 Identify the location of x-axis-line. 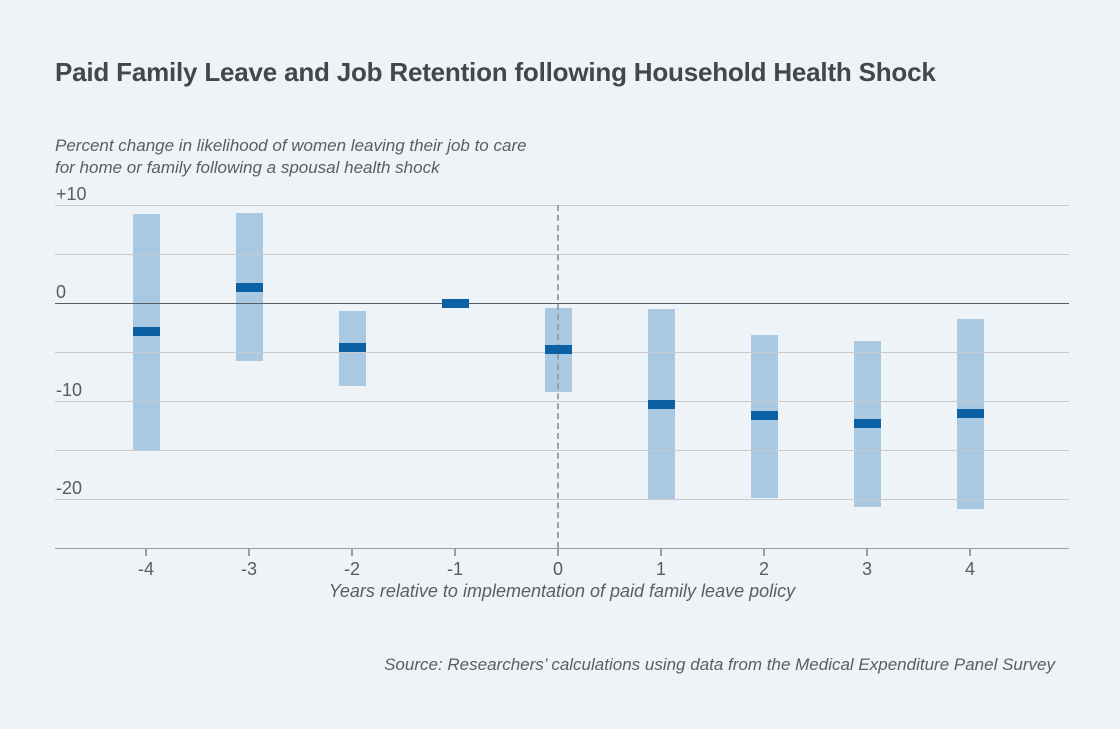
(562, 548).